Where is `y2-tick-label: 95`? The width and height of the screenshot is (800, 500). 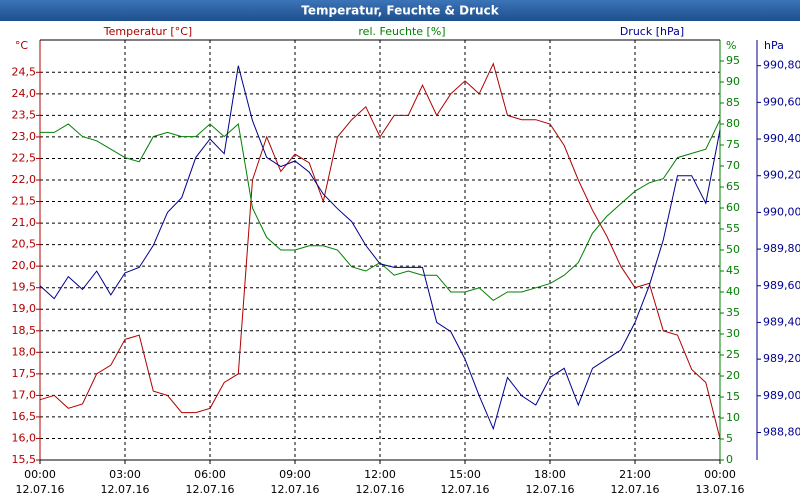 y2-tick-label: 95 is located at coordinates (733, 60).